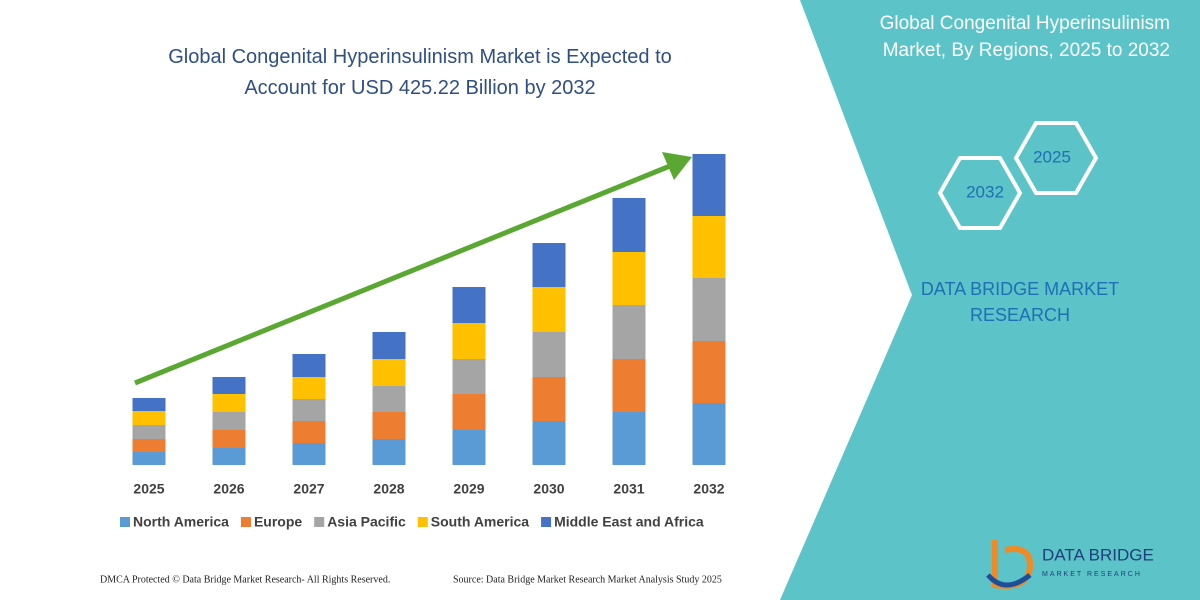  What do you see at coordinates (480, 522) in the screenshot?
I see `legend-label: South America` at bounding box center [480, 522].